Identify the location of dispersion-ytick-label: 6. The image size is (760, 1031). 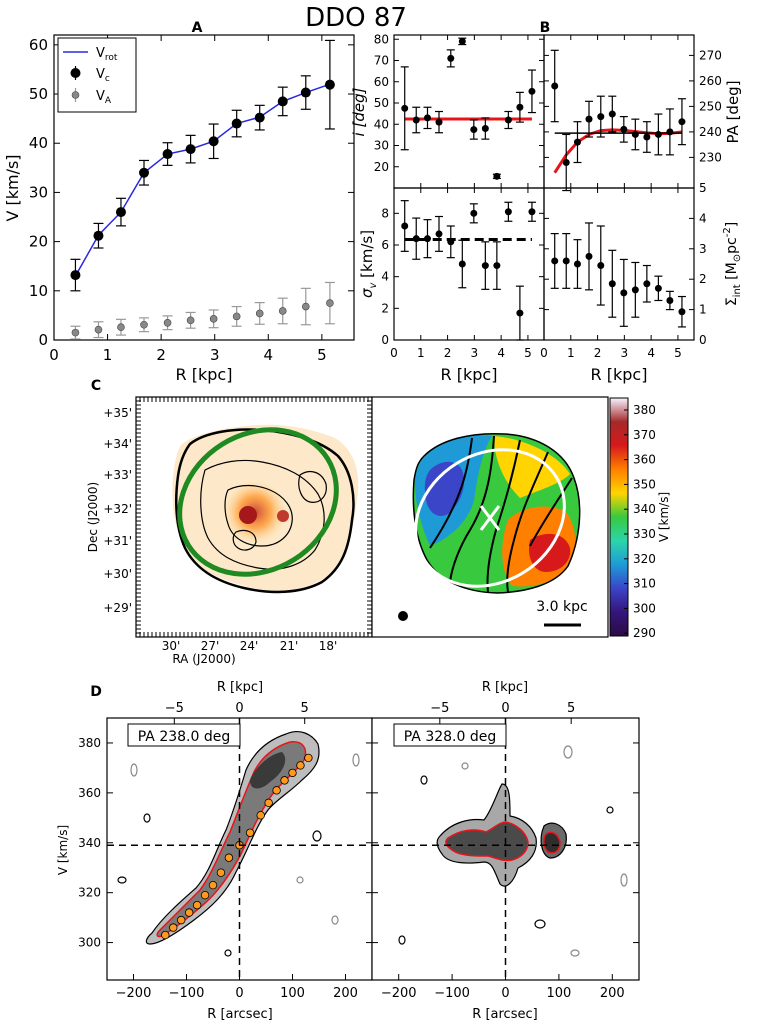
(385, 245).